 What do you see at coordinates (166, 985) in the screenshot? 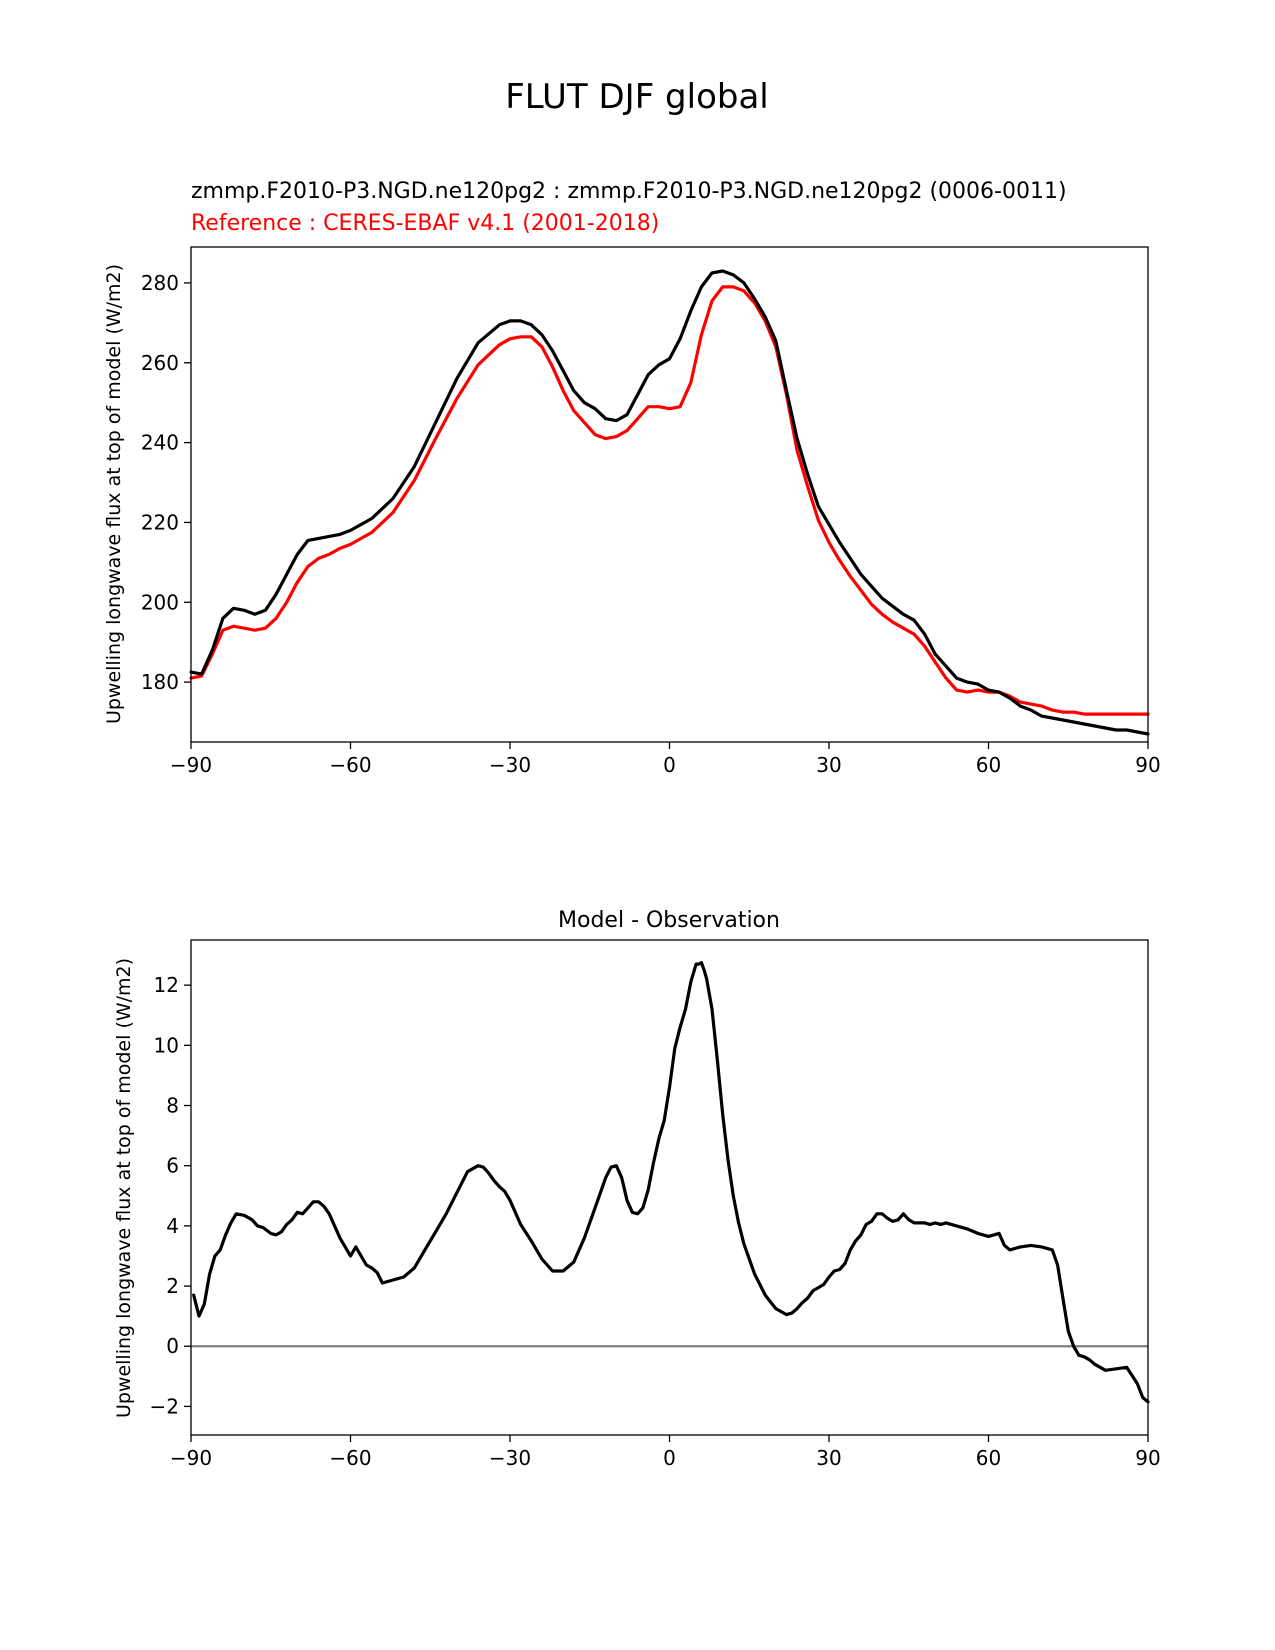
I see `bottom-panel-y-tick-label: 12` at bounding box center [166, 985].